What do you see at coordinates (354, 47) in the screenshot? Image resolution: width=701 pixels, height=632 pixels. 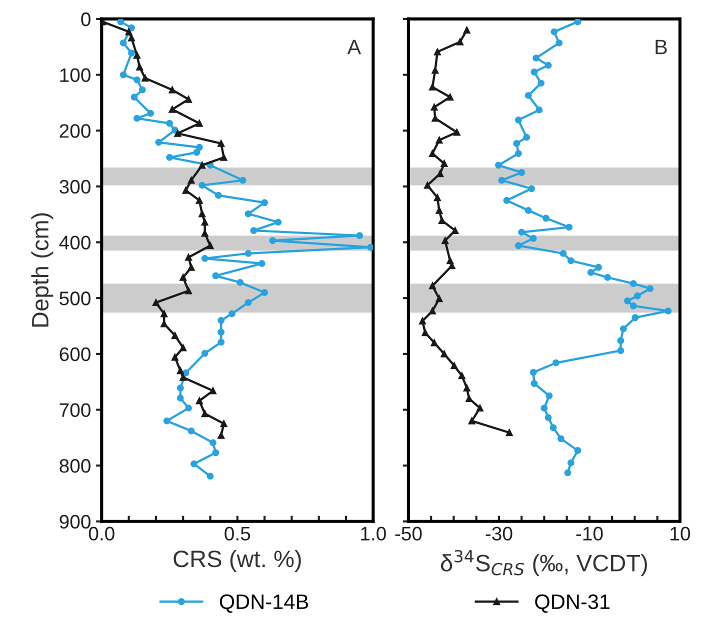 I see `annotation: A` at bounding box center [354, 47].